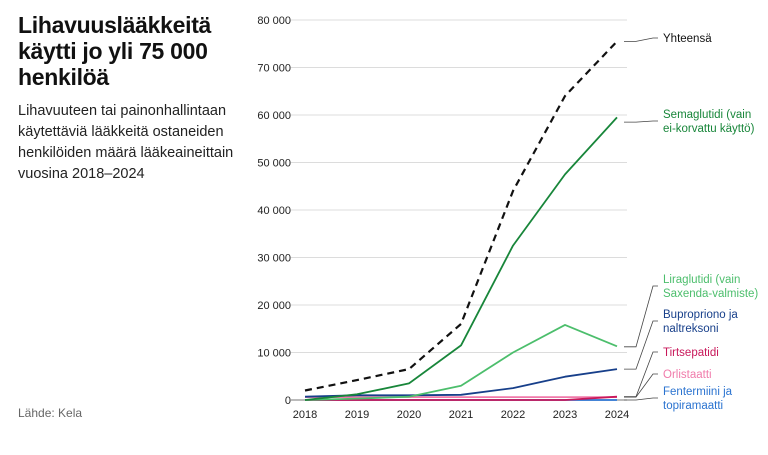  I want to click on x-tick-label: 2023, so click(565, 415).